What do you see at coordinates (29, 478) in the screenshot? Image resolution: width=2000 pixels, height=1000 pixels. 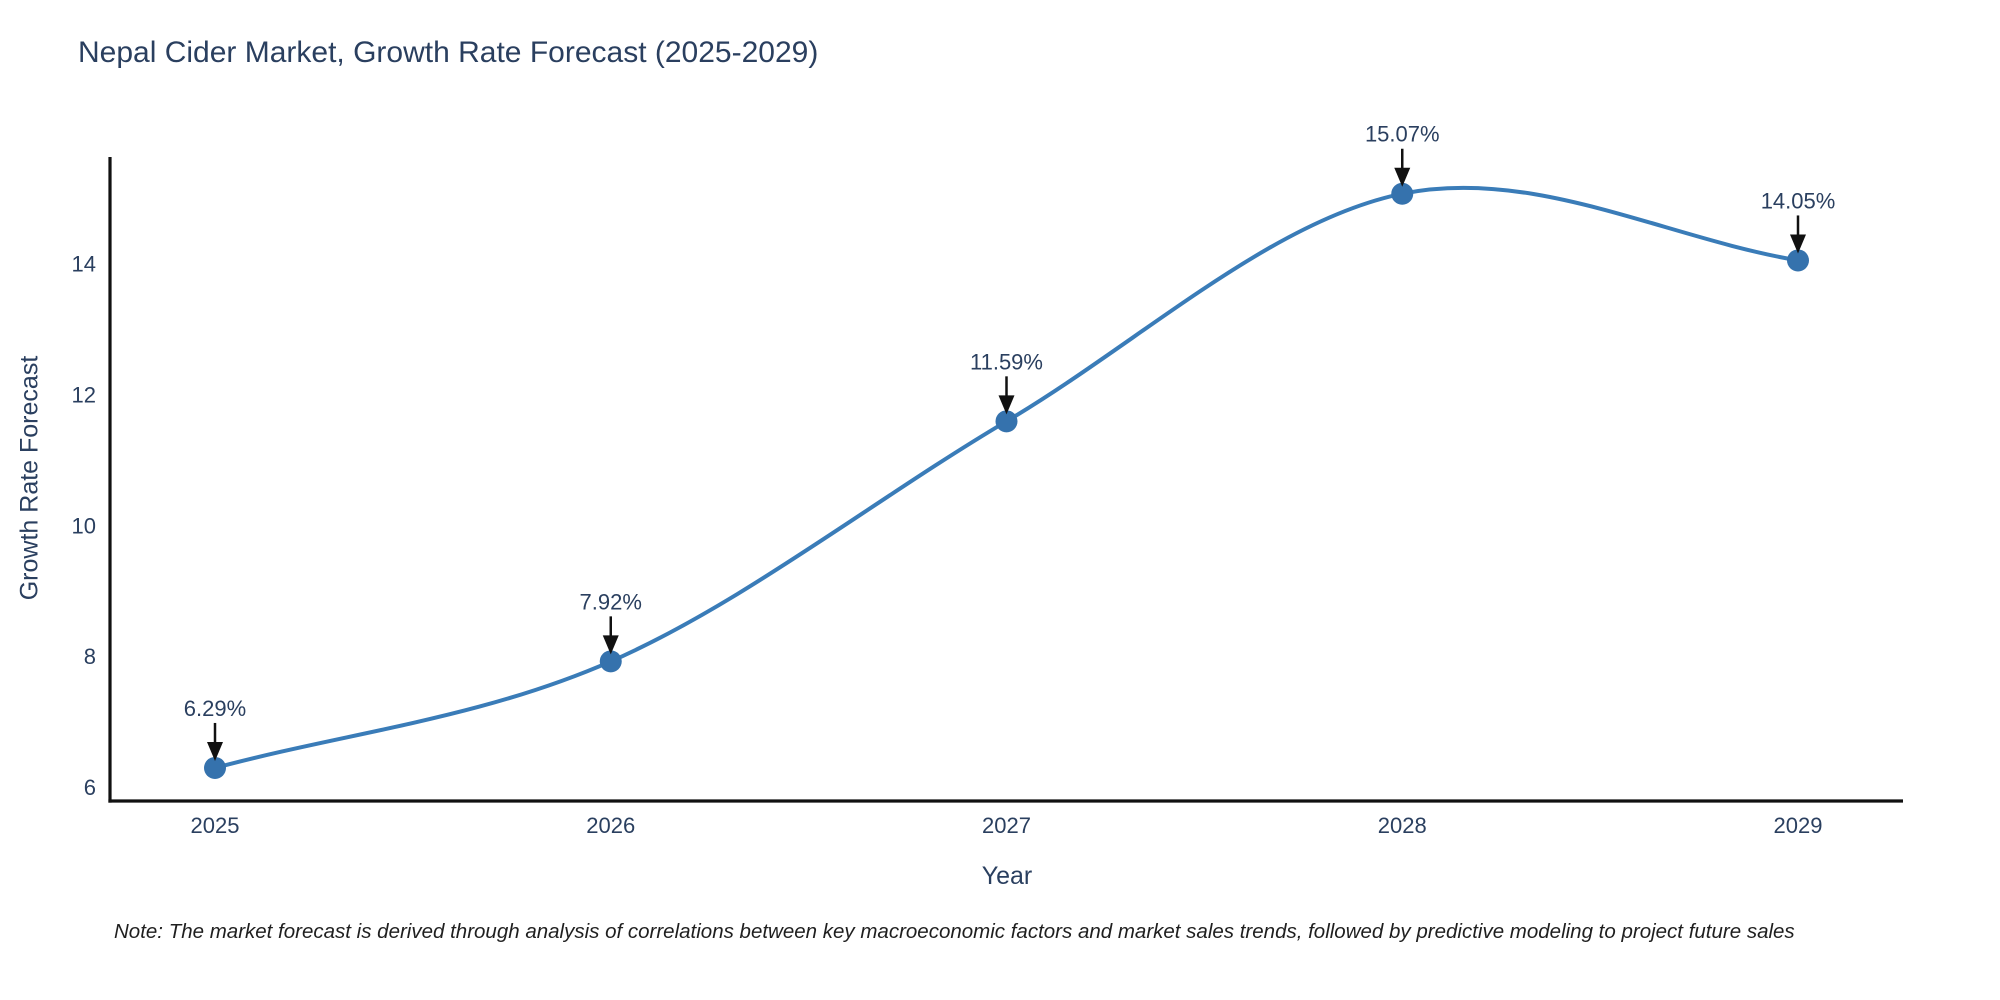 I see `y-axis-title: Growth Rate Forecast` at bounding box center [29, 478].